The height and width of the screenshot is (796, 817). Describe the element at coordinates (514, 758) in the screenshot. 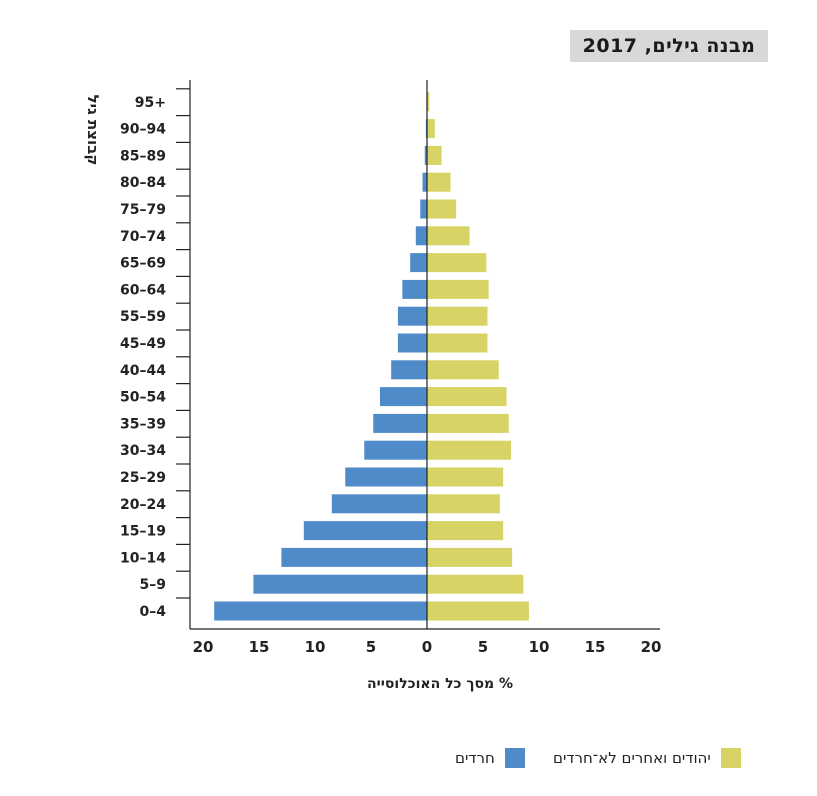

I see `legend-swatch-haredi` at that location.